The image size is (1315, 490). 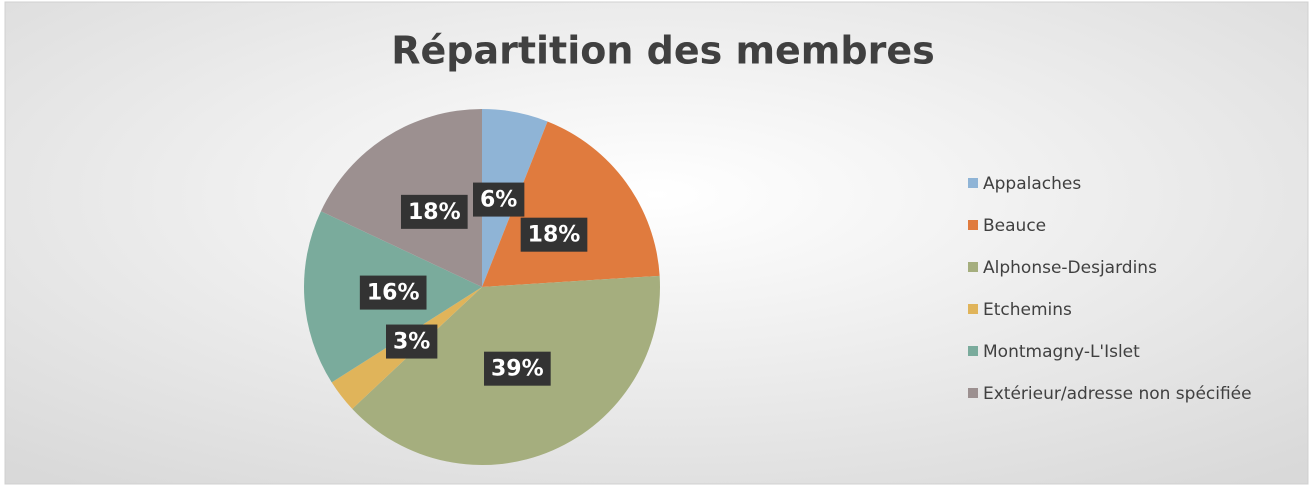 I want to click on data-label: 3%, so click(x=411, y=342).